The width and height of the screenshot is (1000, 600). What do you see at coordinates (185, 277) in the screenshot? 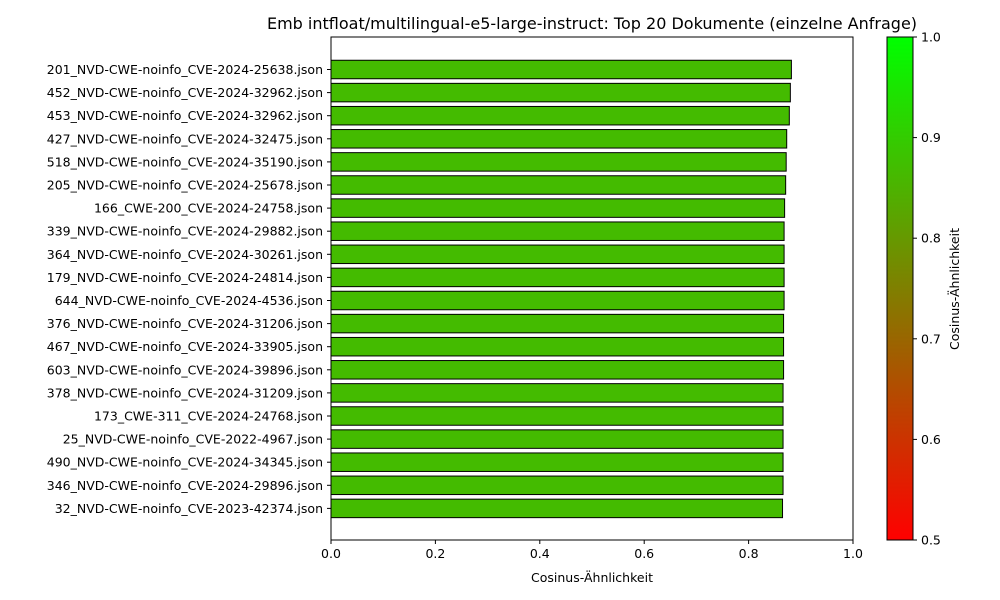
I see `y-tick-label: 179_NVD-CWE-noinfo_CVE-2024-24814.json` at bounding box center [185, 277].